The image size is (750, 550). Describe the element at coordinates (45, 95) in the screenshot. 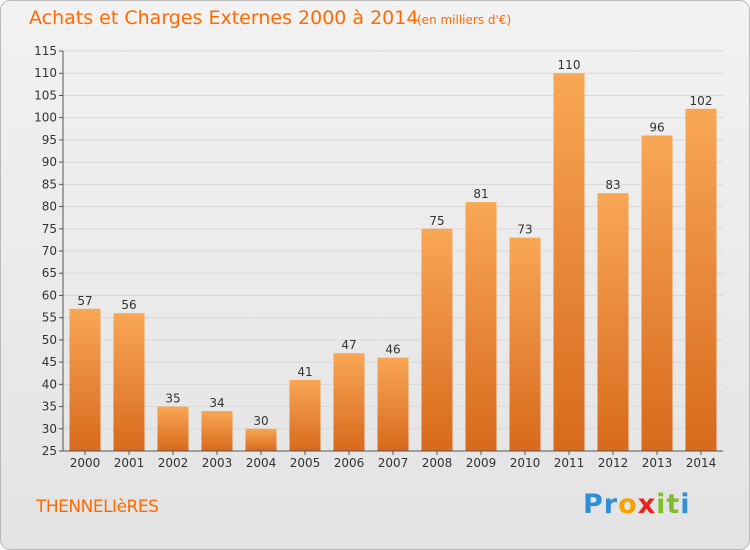

I see `y-tick-label: 105` at that location.